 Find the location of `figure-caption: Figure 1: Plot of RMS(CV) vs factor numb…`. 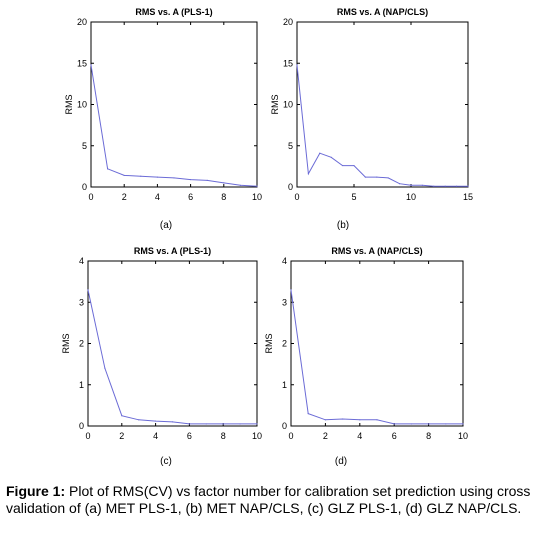

figure-caption: Figure 1: Plot of RMS(CV) vs factor numb… is located at coordinates (271, 500).